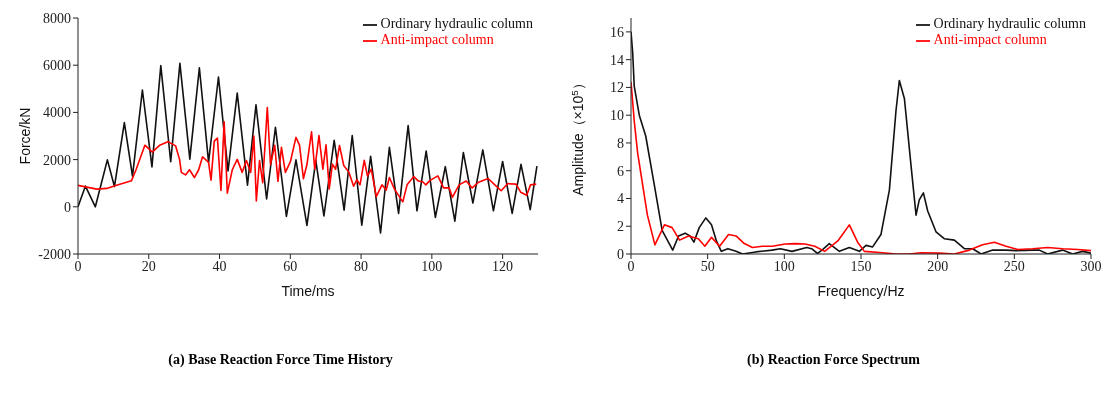 The width and height of the screenshot is (1115, 402). What do you see at coordinates (148, 266) in the screenshot?
I see `x-tick-label: 20` at bounding box center [148, 266].